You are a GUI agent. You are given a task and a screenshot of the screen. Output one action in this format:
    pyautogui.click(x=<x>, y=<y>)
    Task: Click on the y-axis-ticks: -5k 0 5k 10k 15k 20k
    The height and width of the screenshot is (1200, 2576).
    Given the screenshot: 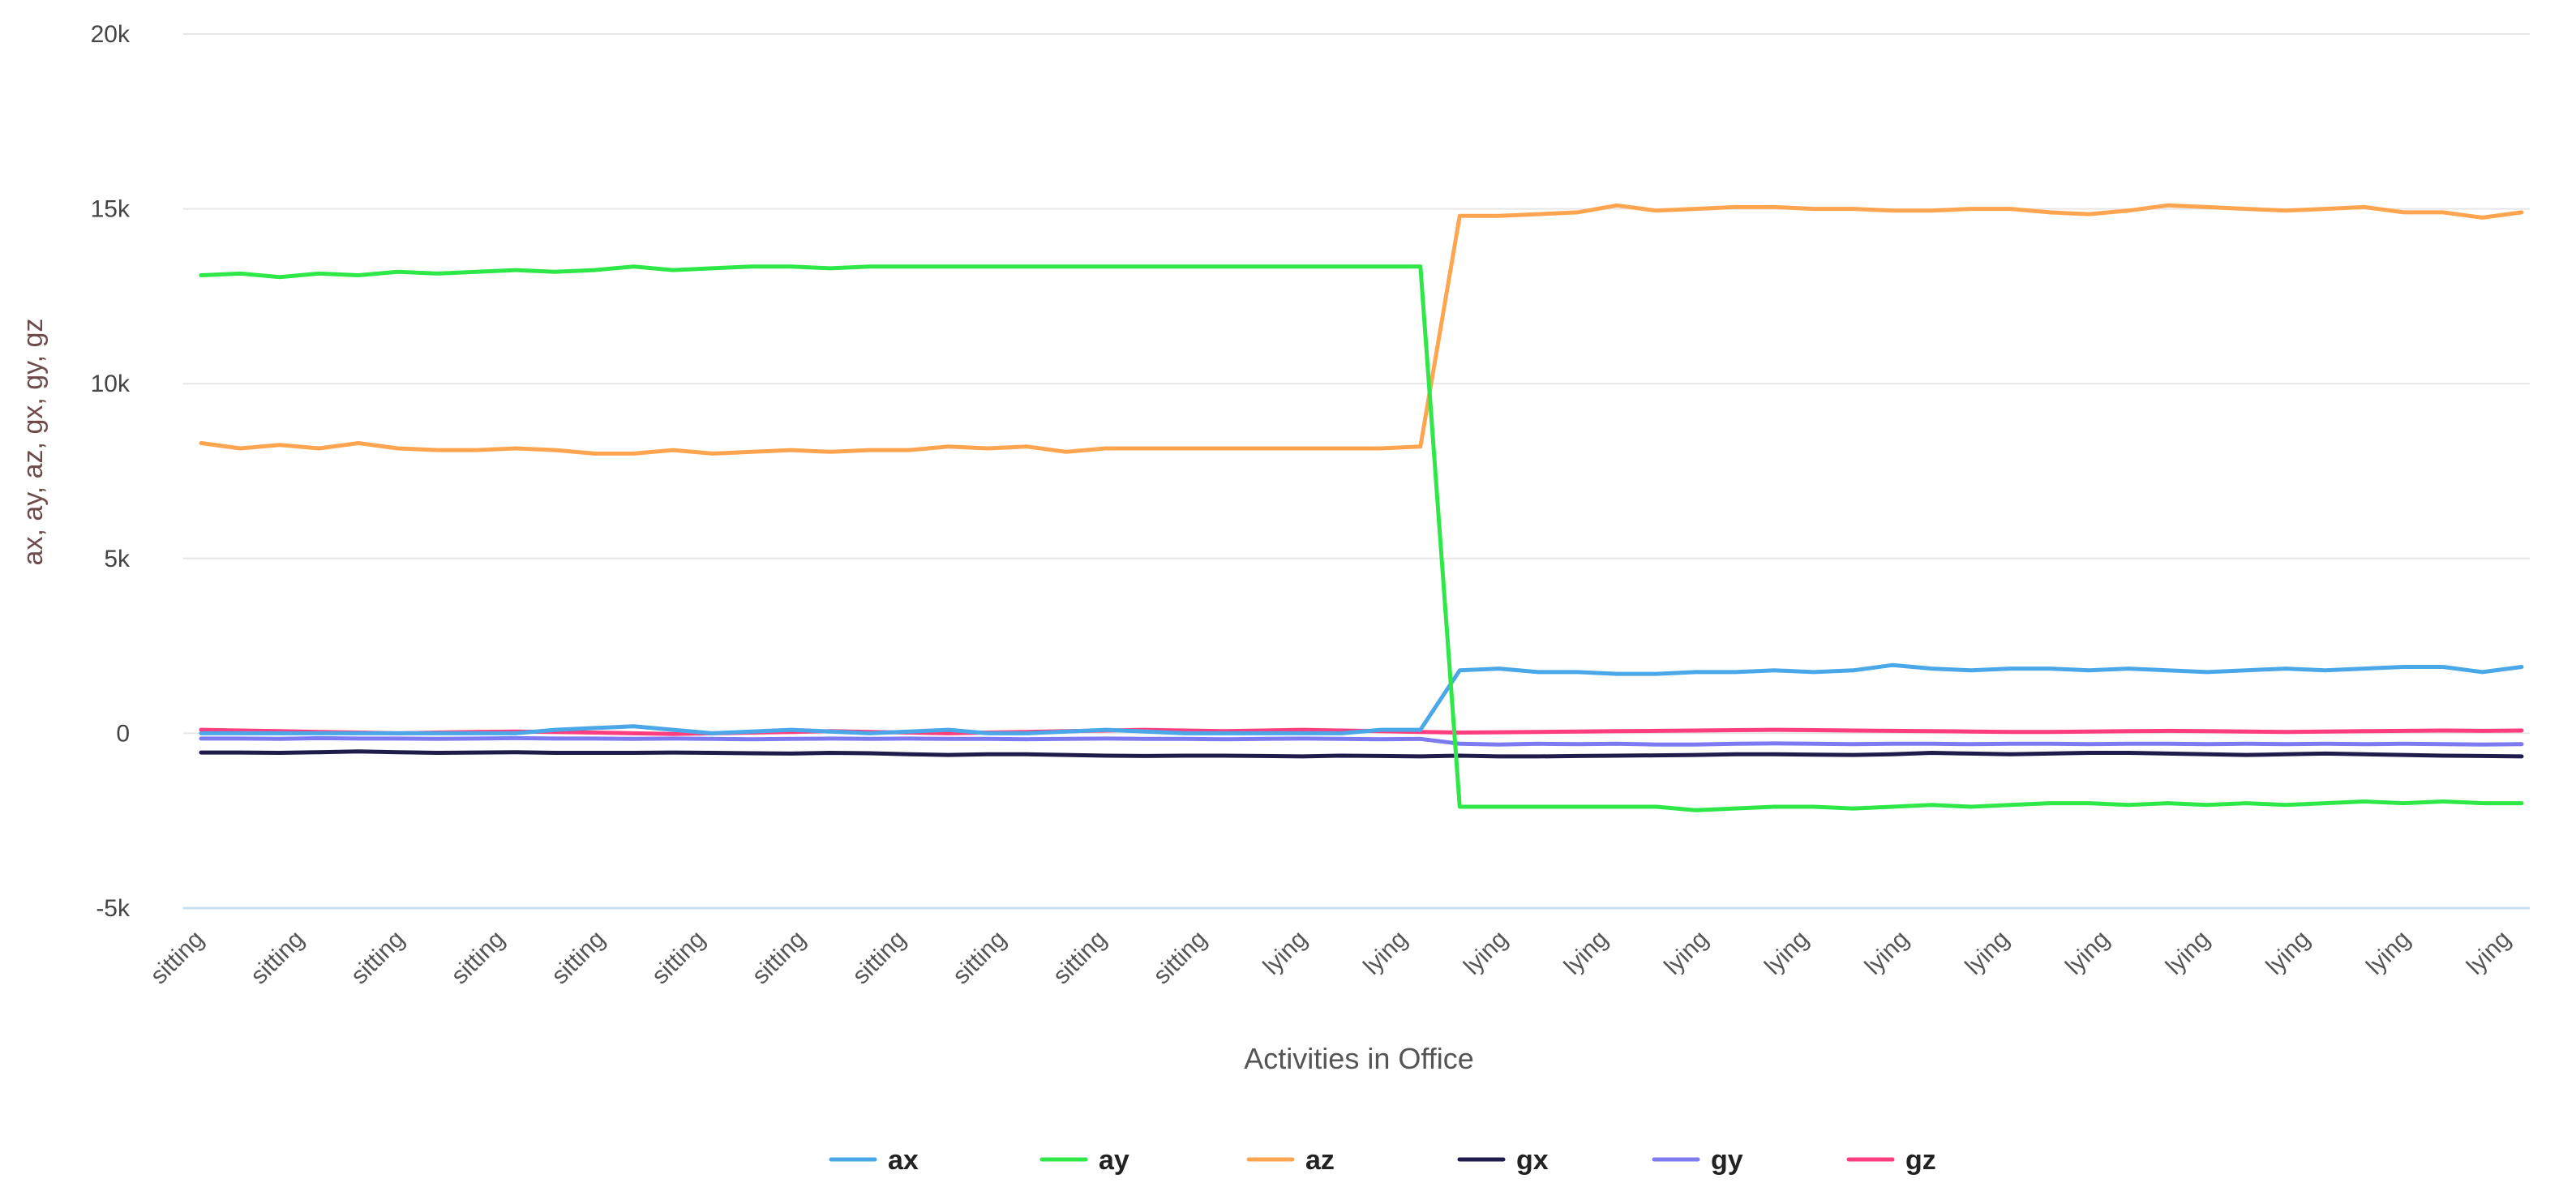 What is the action you would take?
    pyautogui.click(x=111, y=471)
    